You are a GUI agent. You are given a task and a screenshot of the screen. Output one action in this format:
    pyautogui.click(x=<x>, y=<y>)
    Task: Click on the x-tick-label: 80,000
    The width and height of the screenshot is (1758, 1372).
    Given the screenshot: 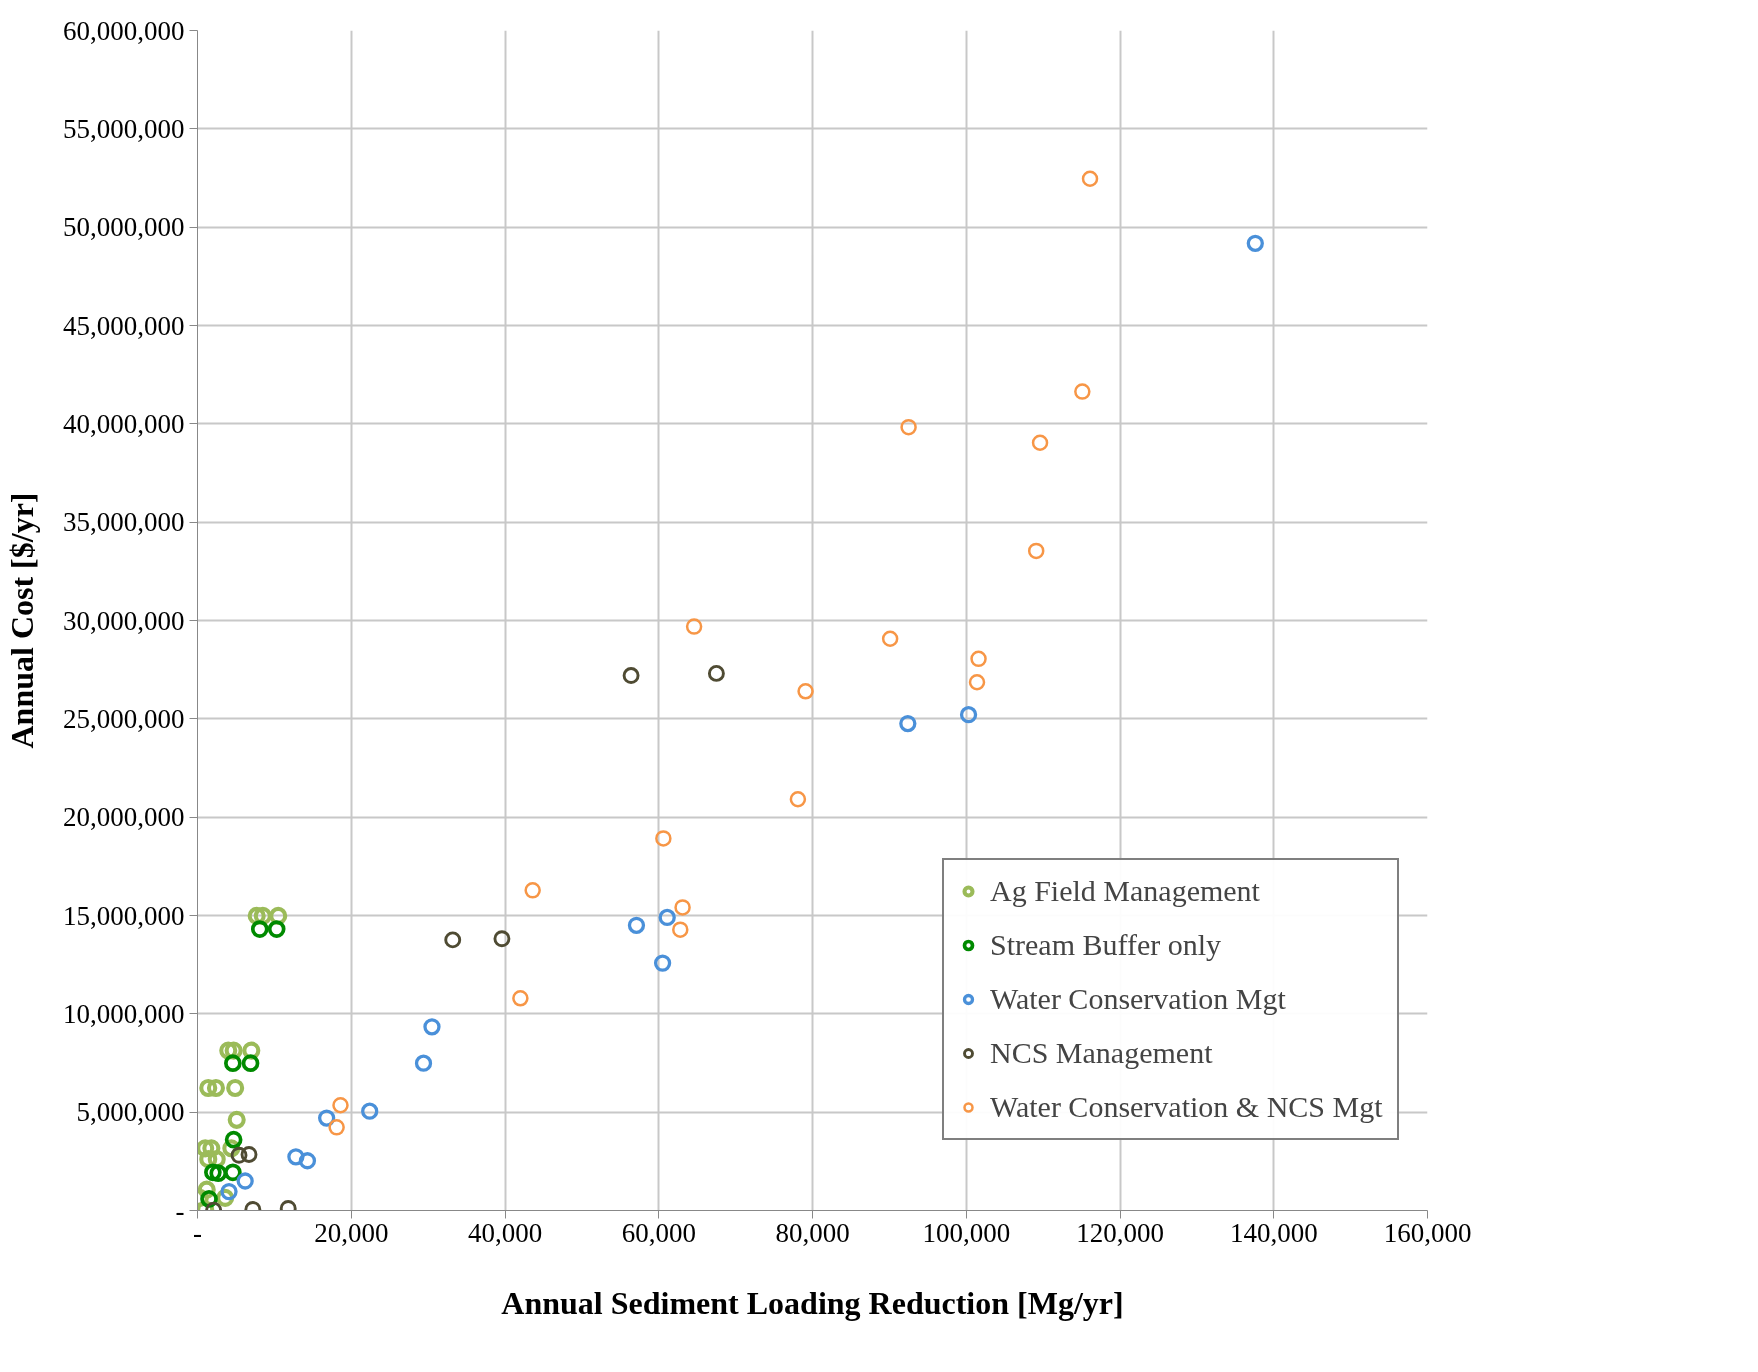 What is the action you would take?
    pyautogui.click(x=812, y=1232)
    